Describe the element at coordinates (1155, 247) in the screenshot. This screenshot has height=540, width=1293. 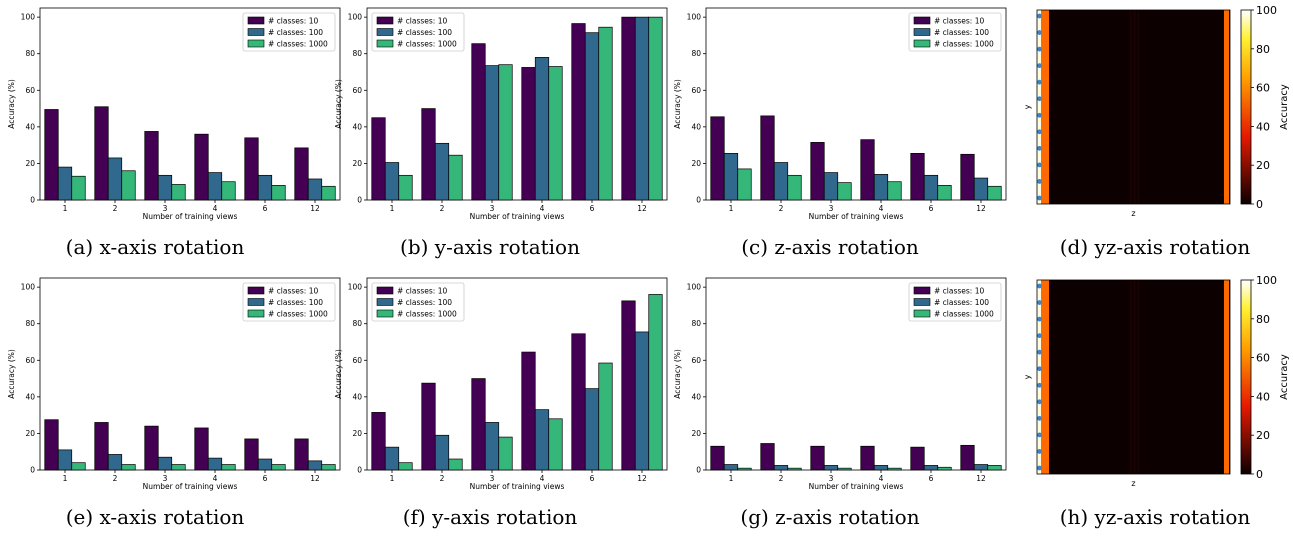
I see `panel-caption: (d) yz-axis rotation` at that location.